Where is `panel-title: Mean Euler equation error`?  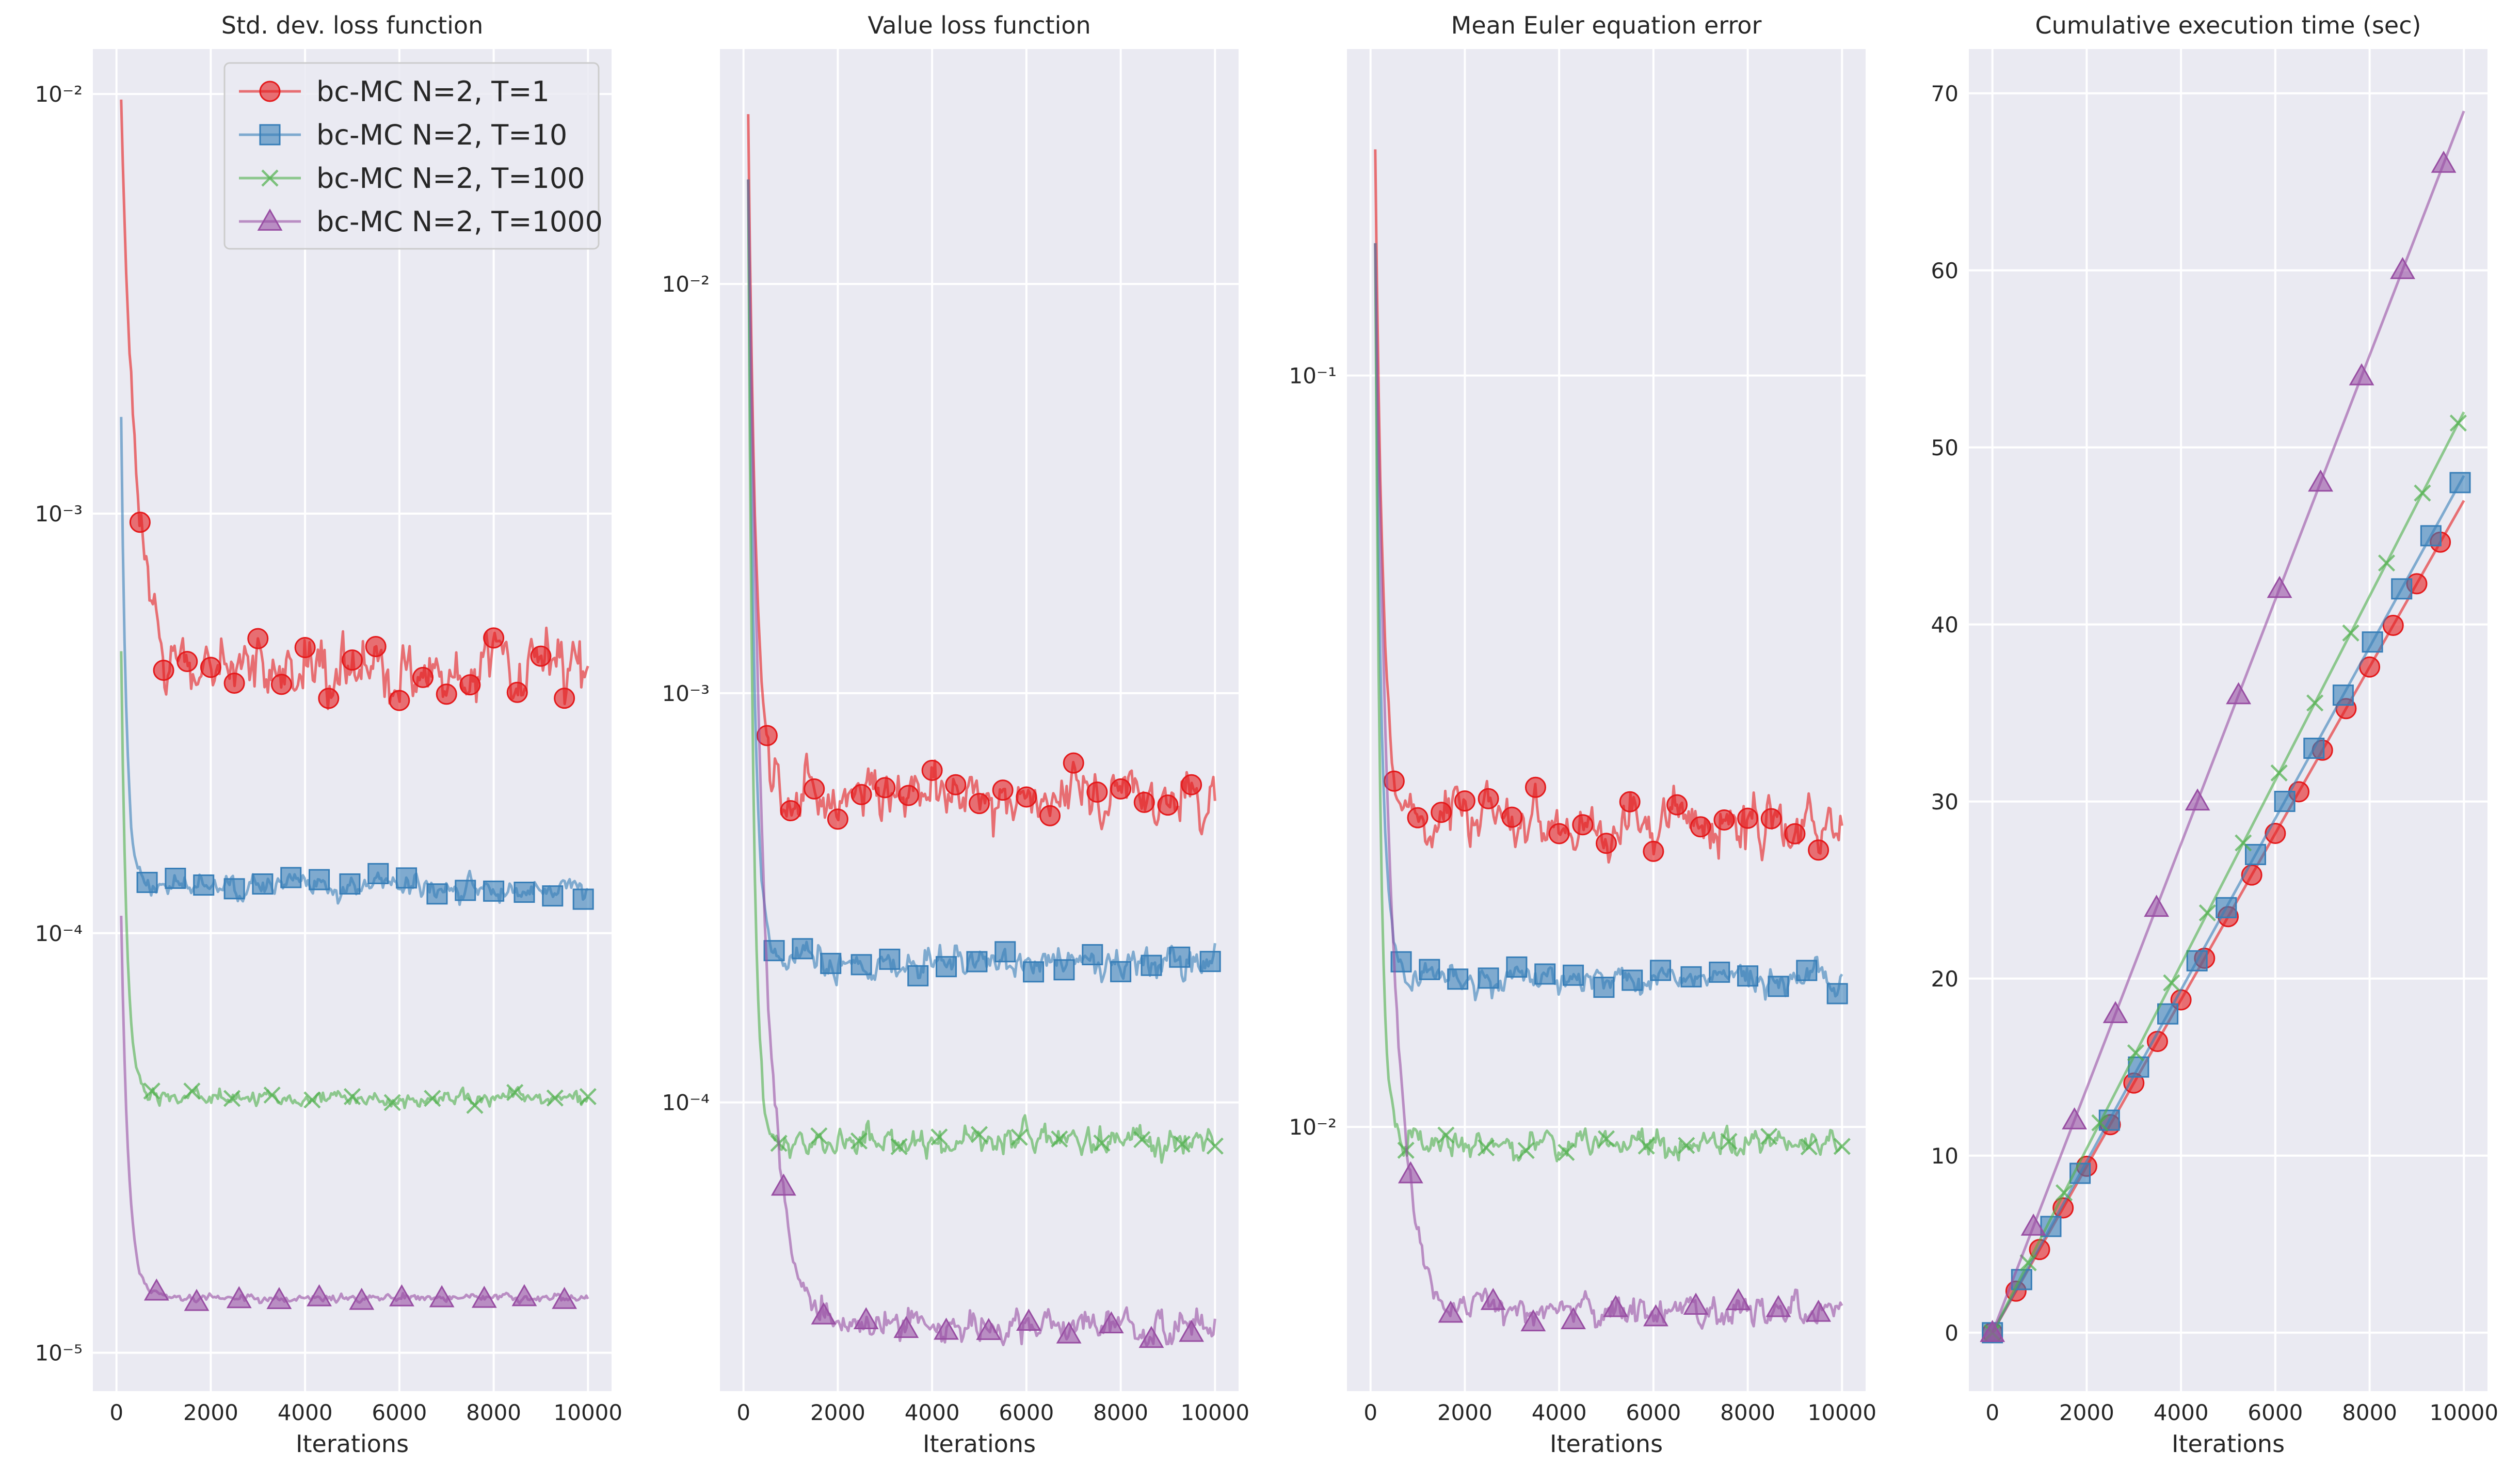
panel-title: Mean Euler equation error is located at coordinates (1606, 25).